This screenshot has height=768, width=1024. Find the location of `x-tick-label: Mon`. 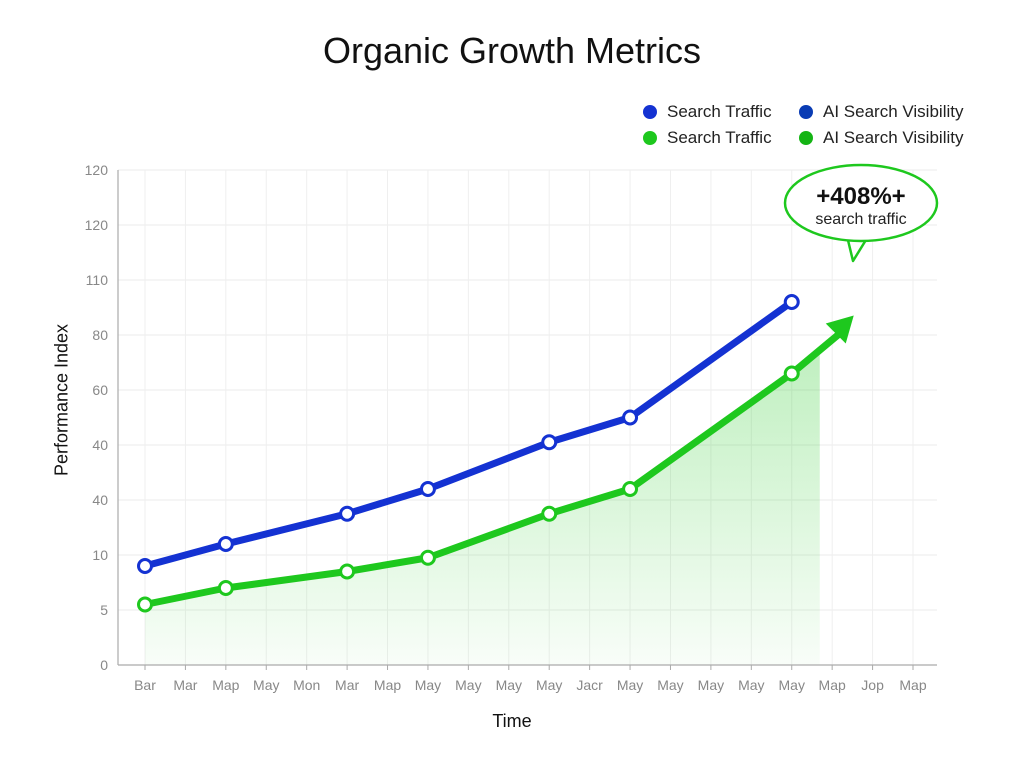

x-tick-label: Mon is located at coordinates (306, 685).